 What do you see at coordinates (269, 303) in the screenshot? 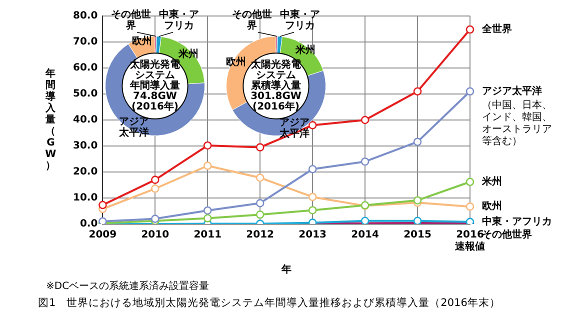
I see `text: 図1 世界における地域別太陽光発電システム年間導入量推移および累積導入量（2016年末）` at bounding box center [269, 303].